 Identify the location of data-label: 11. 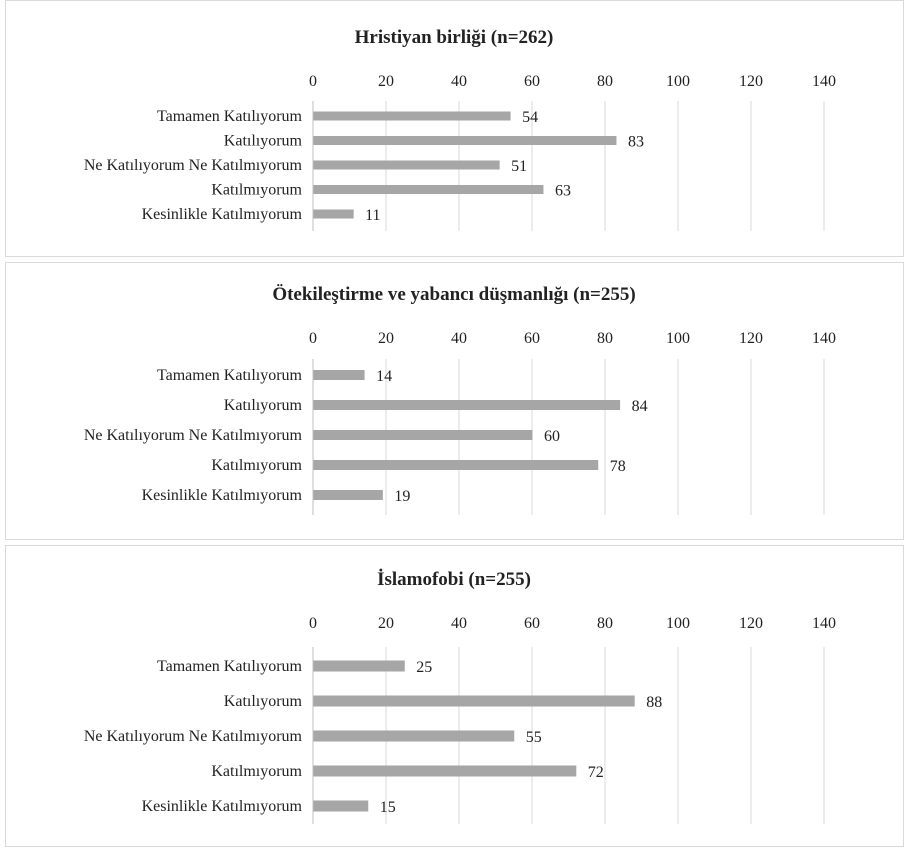
(372, 215).